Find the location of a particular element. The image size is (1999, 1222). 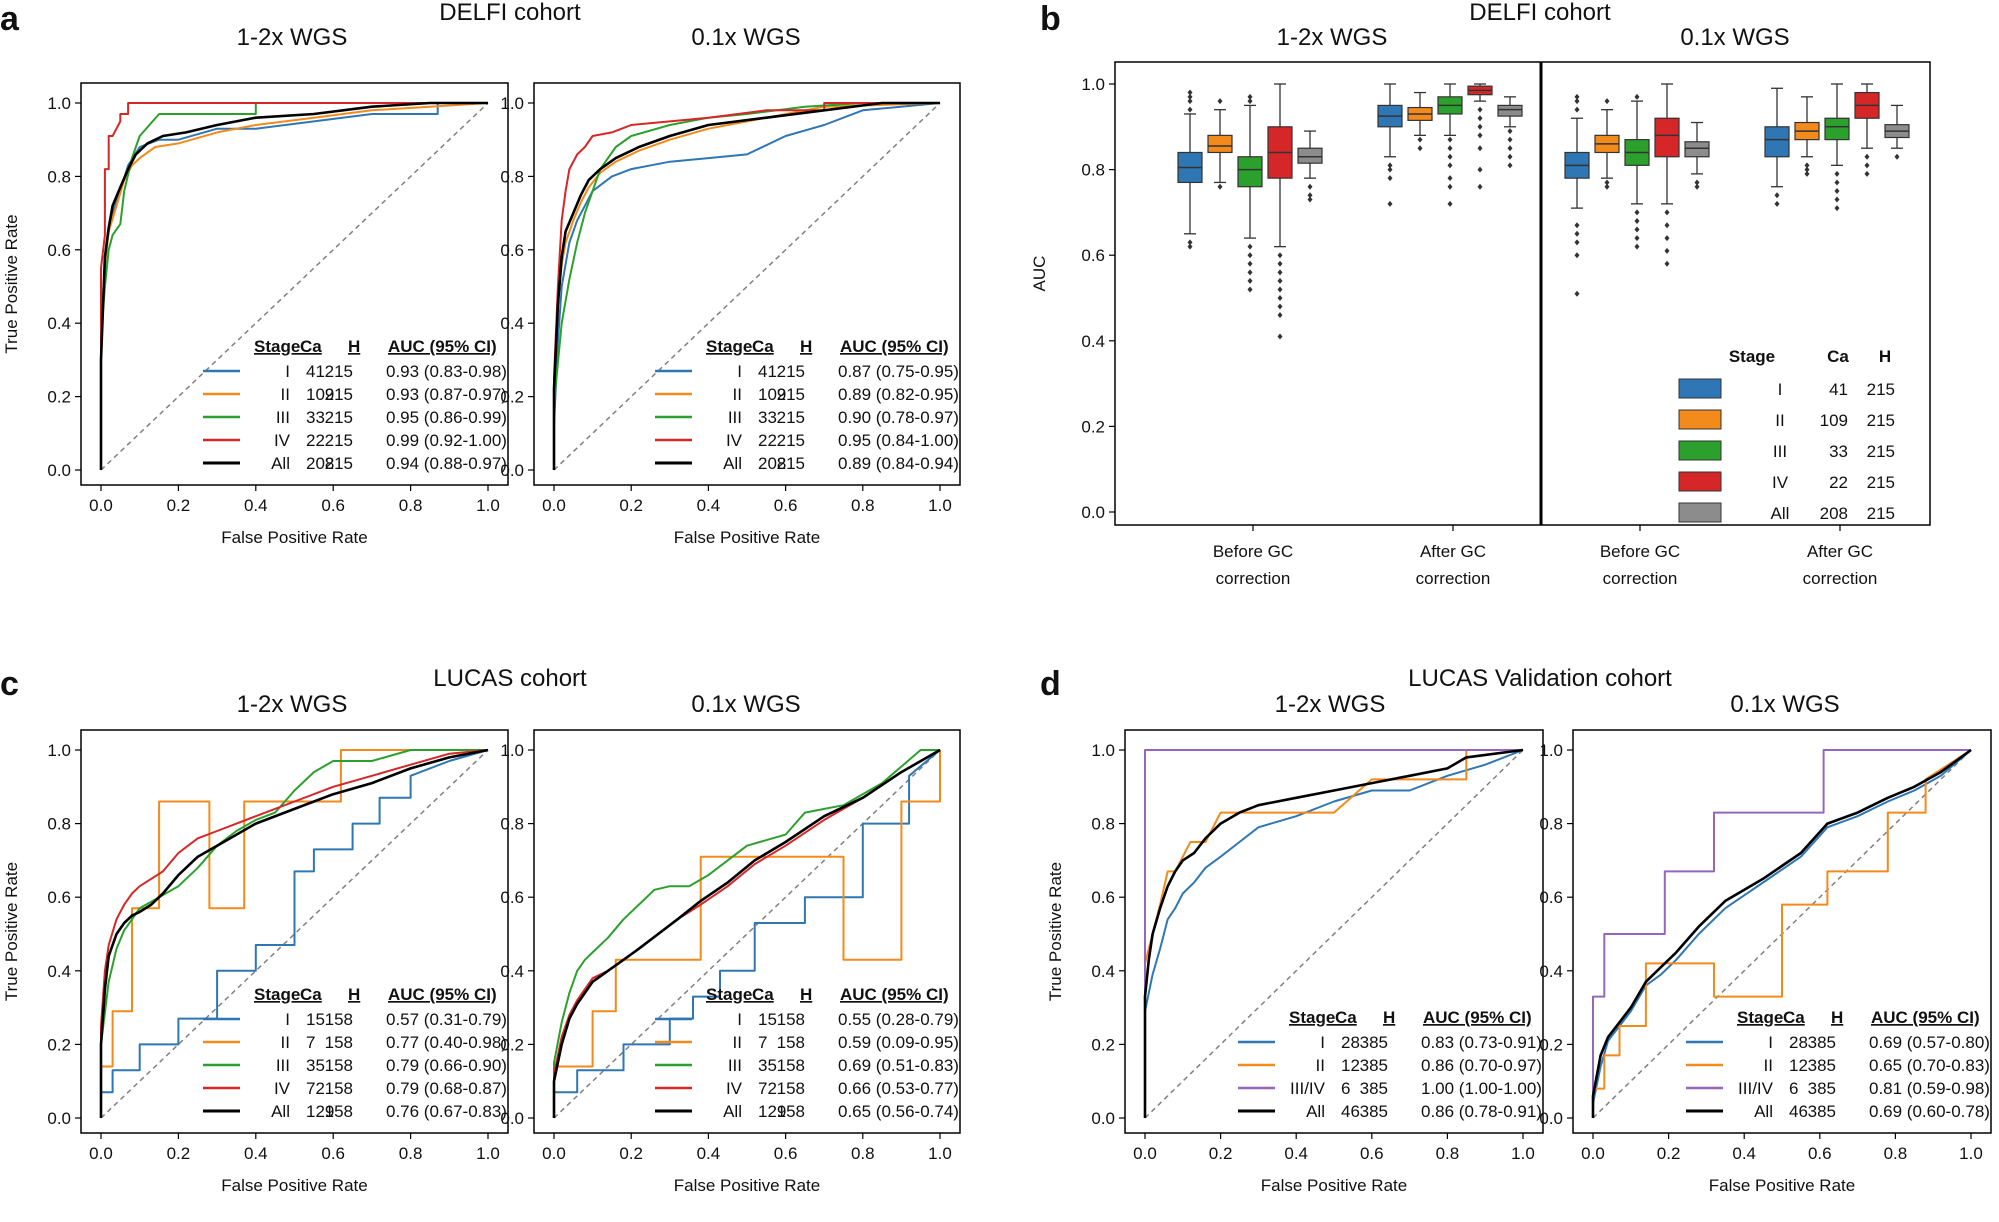

legend-ca: 12 is located at coordinates (1798, 1065).